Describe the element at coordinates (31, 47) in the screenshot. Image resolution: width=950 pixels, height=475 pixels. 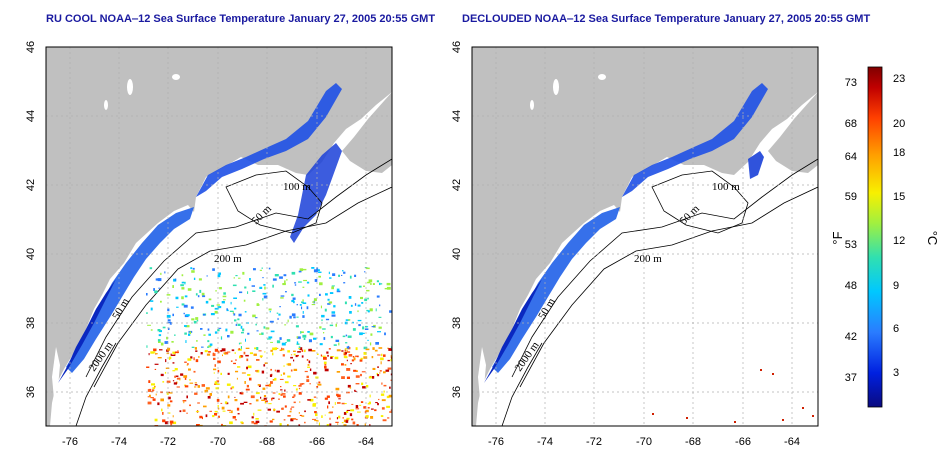
I see `y-tick-label: 46` at that location.